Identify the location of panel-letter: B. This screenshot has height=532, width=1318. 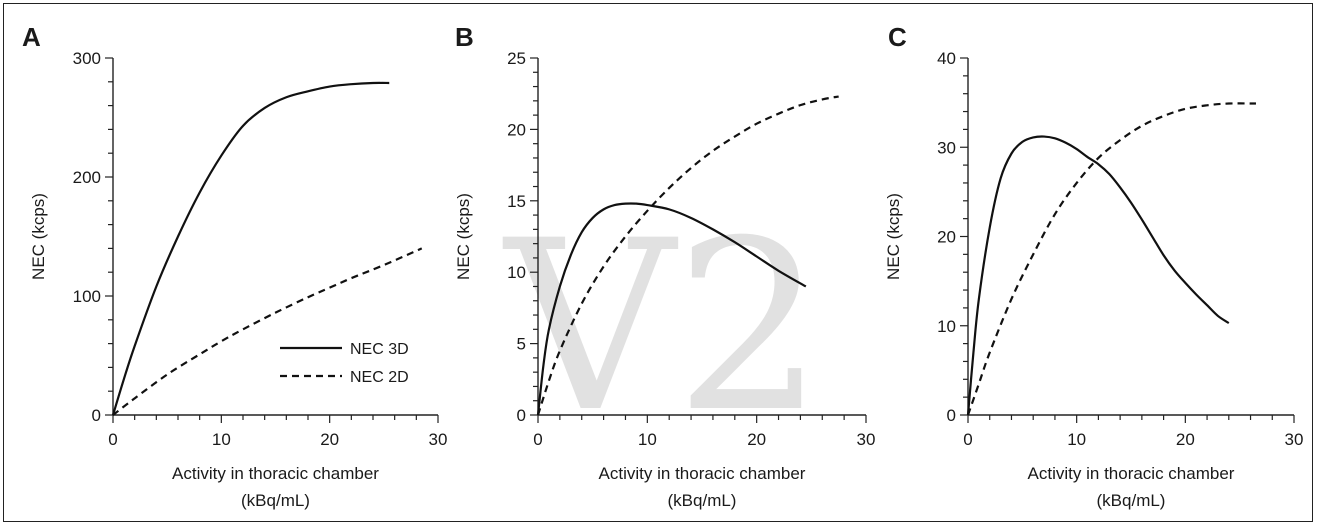
(464, 37).